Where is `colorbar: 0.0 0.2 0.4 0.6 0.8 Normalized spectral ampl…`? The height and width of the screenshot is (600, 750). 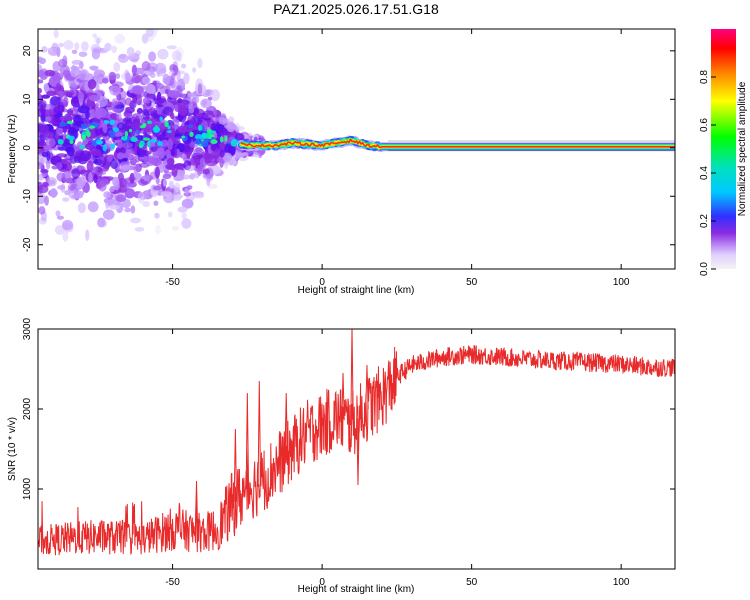
colorbar: 0.0 0.2 0.4 0.6 0.8 Normalized spectral ampl… is located at coordinates (723, 152).